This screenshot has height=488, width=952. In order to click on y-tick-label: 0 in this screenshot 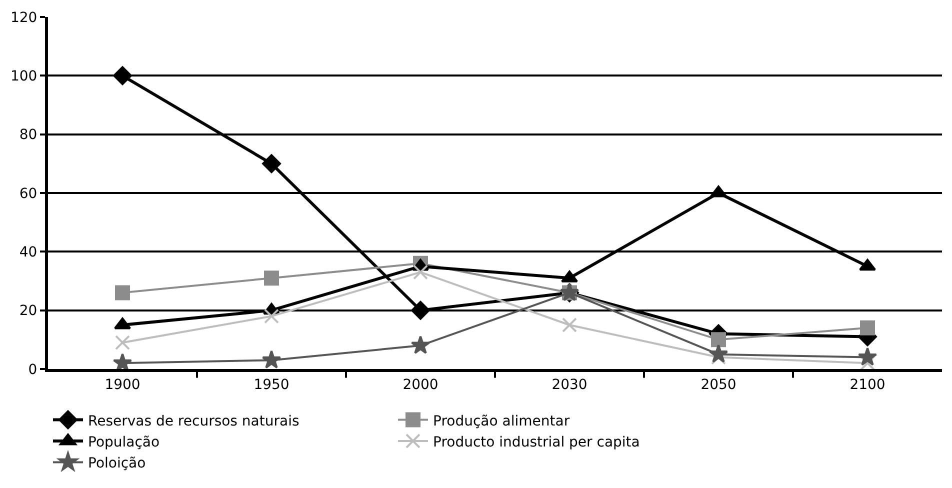, I will do `click(33, 370)`.